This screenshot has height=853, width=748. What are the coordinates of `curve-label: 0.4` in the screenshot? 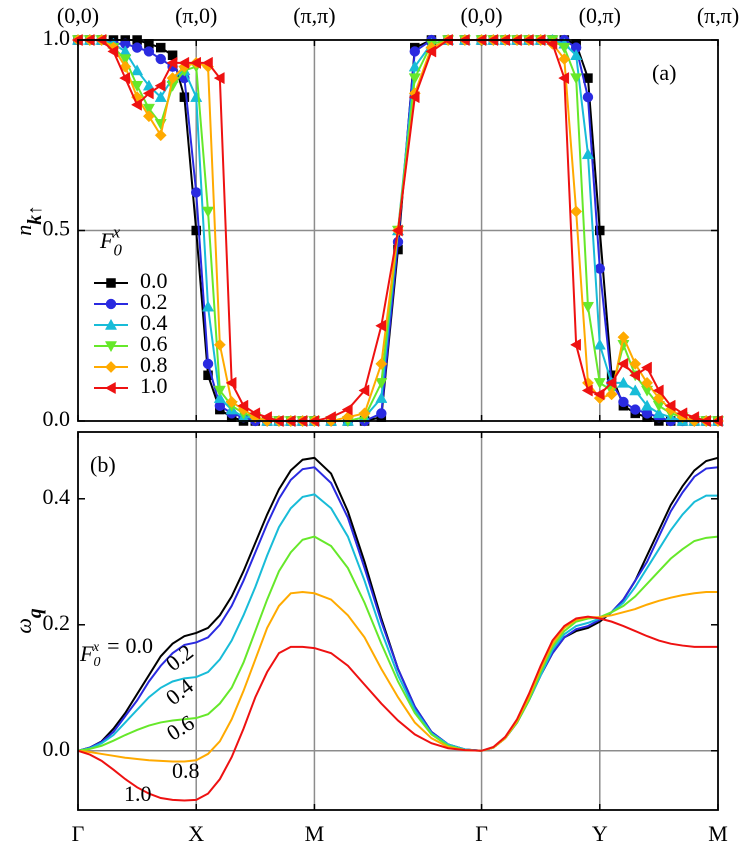 It's located at (179, 691).